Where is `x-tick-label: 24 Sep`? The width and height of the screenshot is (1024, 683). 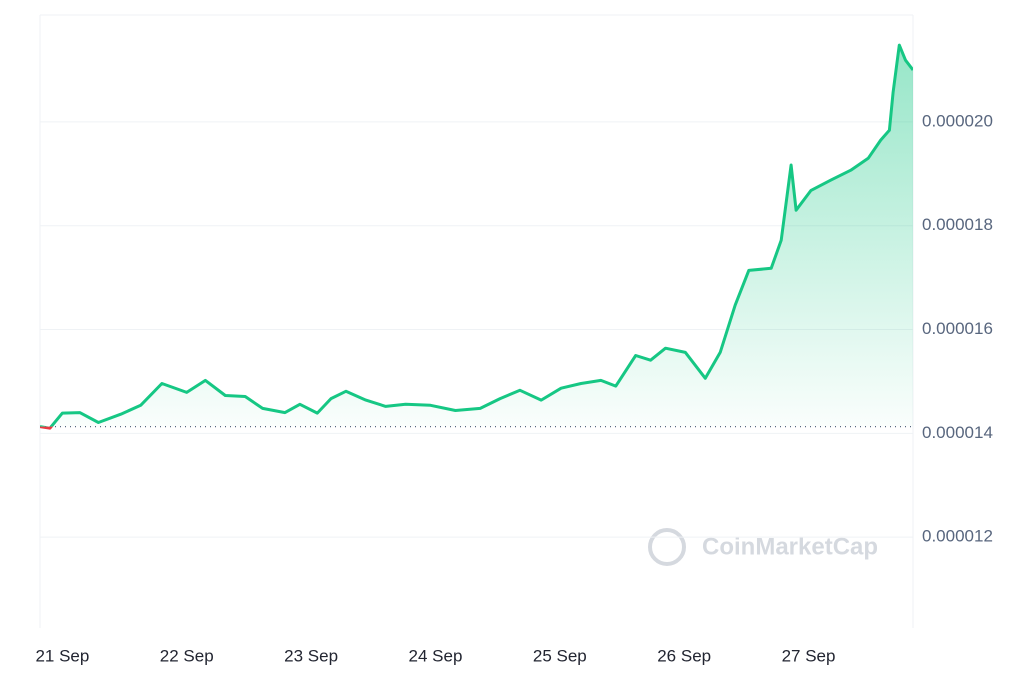
x-tick-label: 24 Sep is located at coordinates (436, 655).